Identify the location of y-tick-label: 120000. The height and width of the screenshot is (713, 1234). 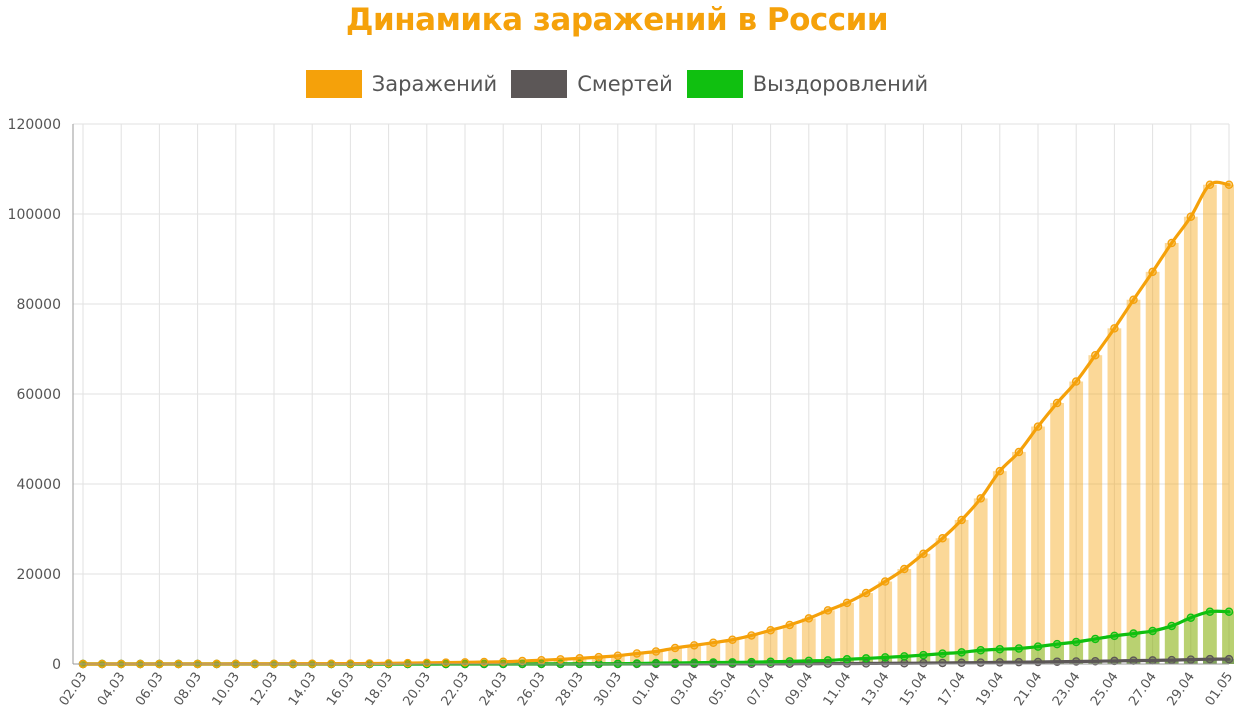
(34, 125).